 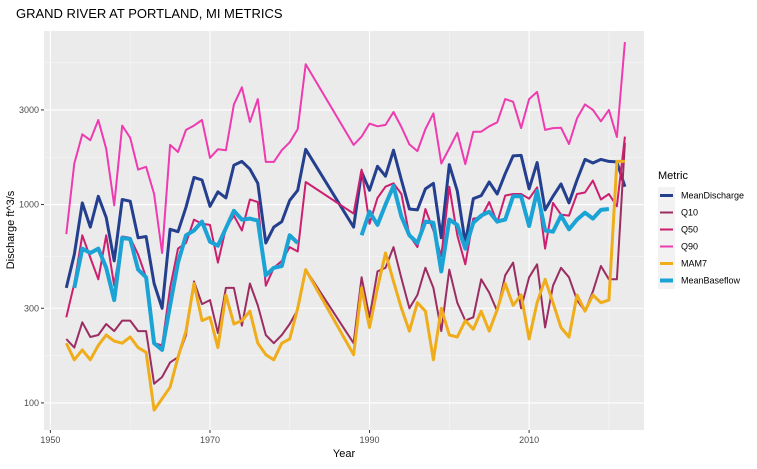 What do you see at coordinates (689, 247) in the screenshot?
I see `legend-label-q90: Q90` at bounding box center [689, 247].